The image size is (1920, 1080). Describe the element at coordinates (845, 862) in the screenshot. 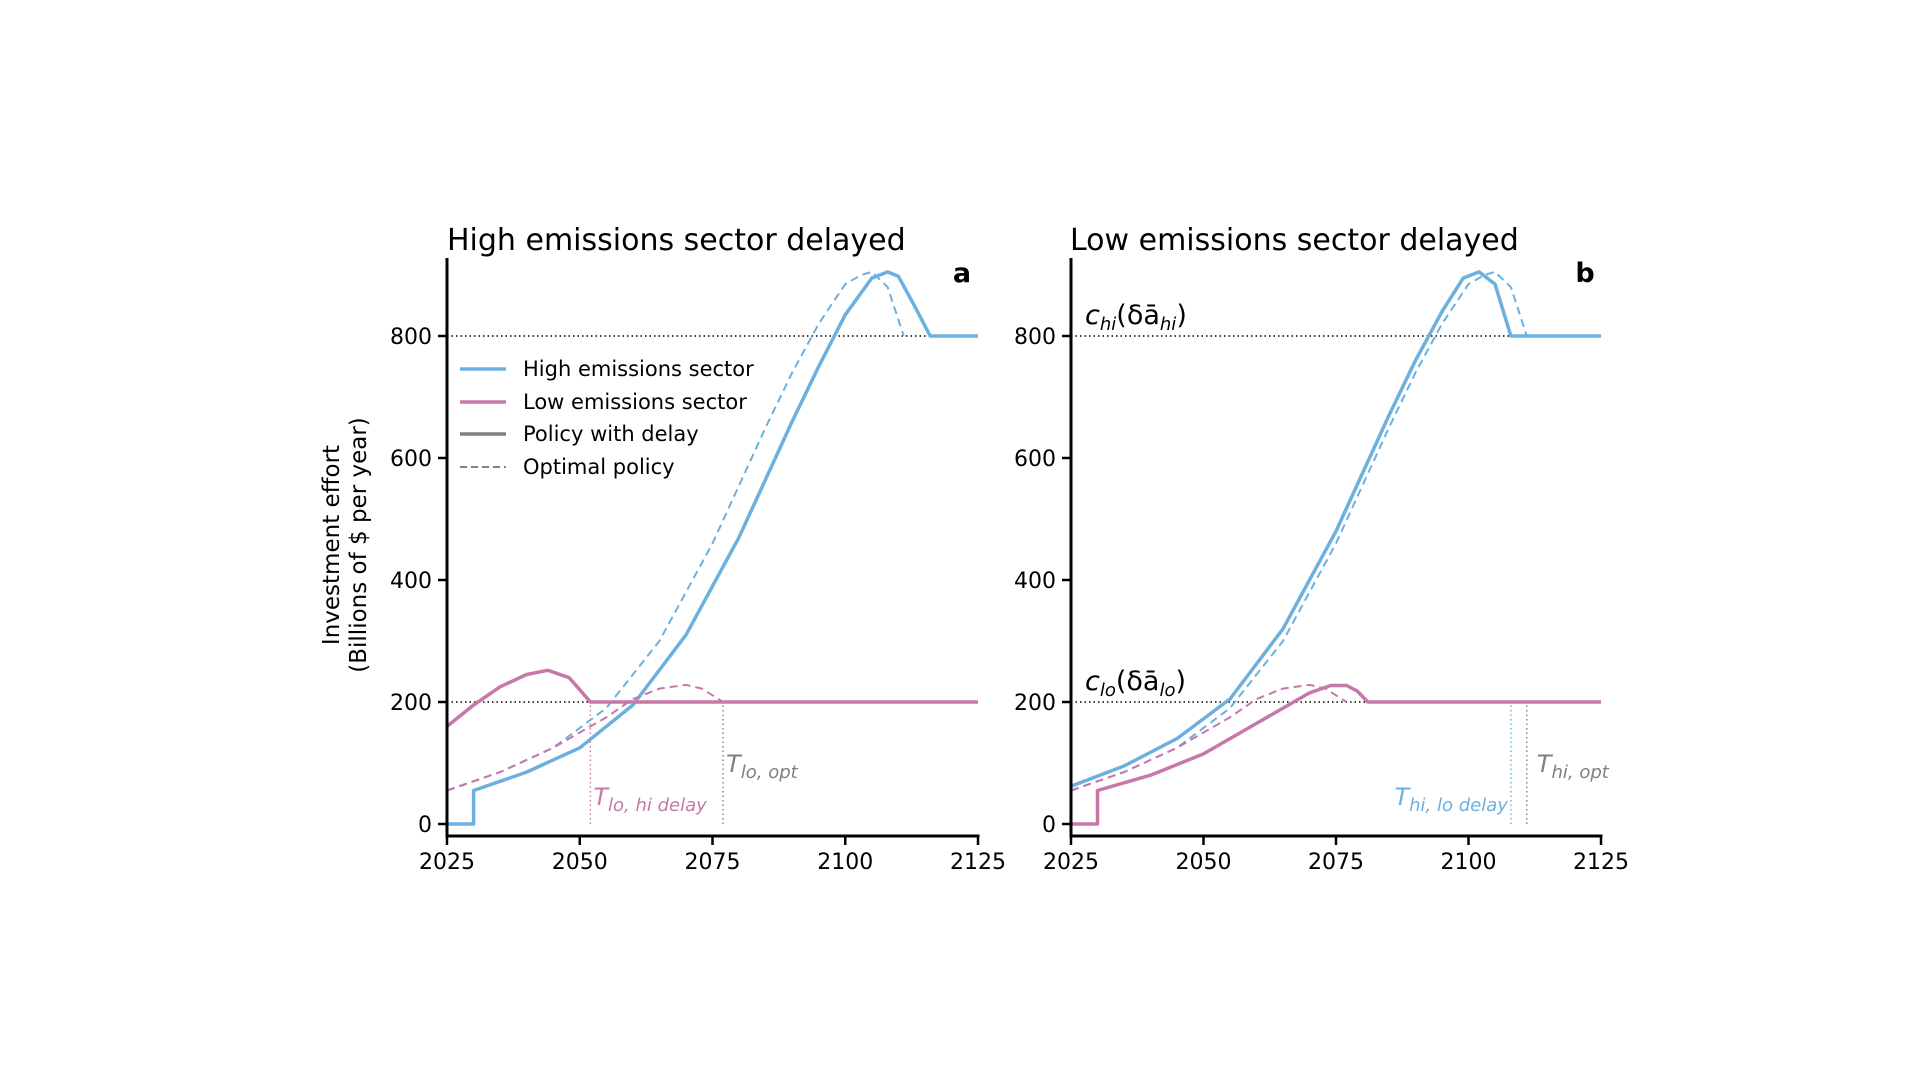

I see `panel-a-xtick-label-2100: 2100` at that location.